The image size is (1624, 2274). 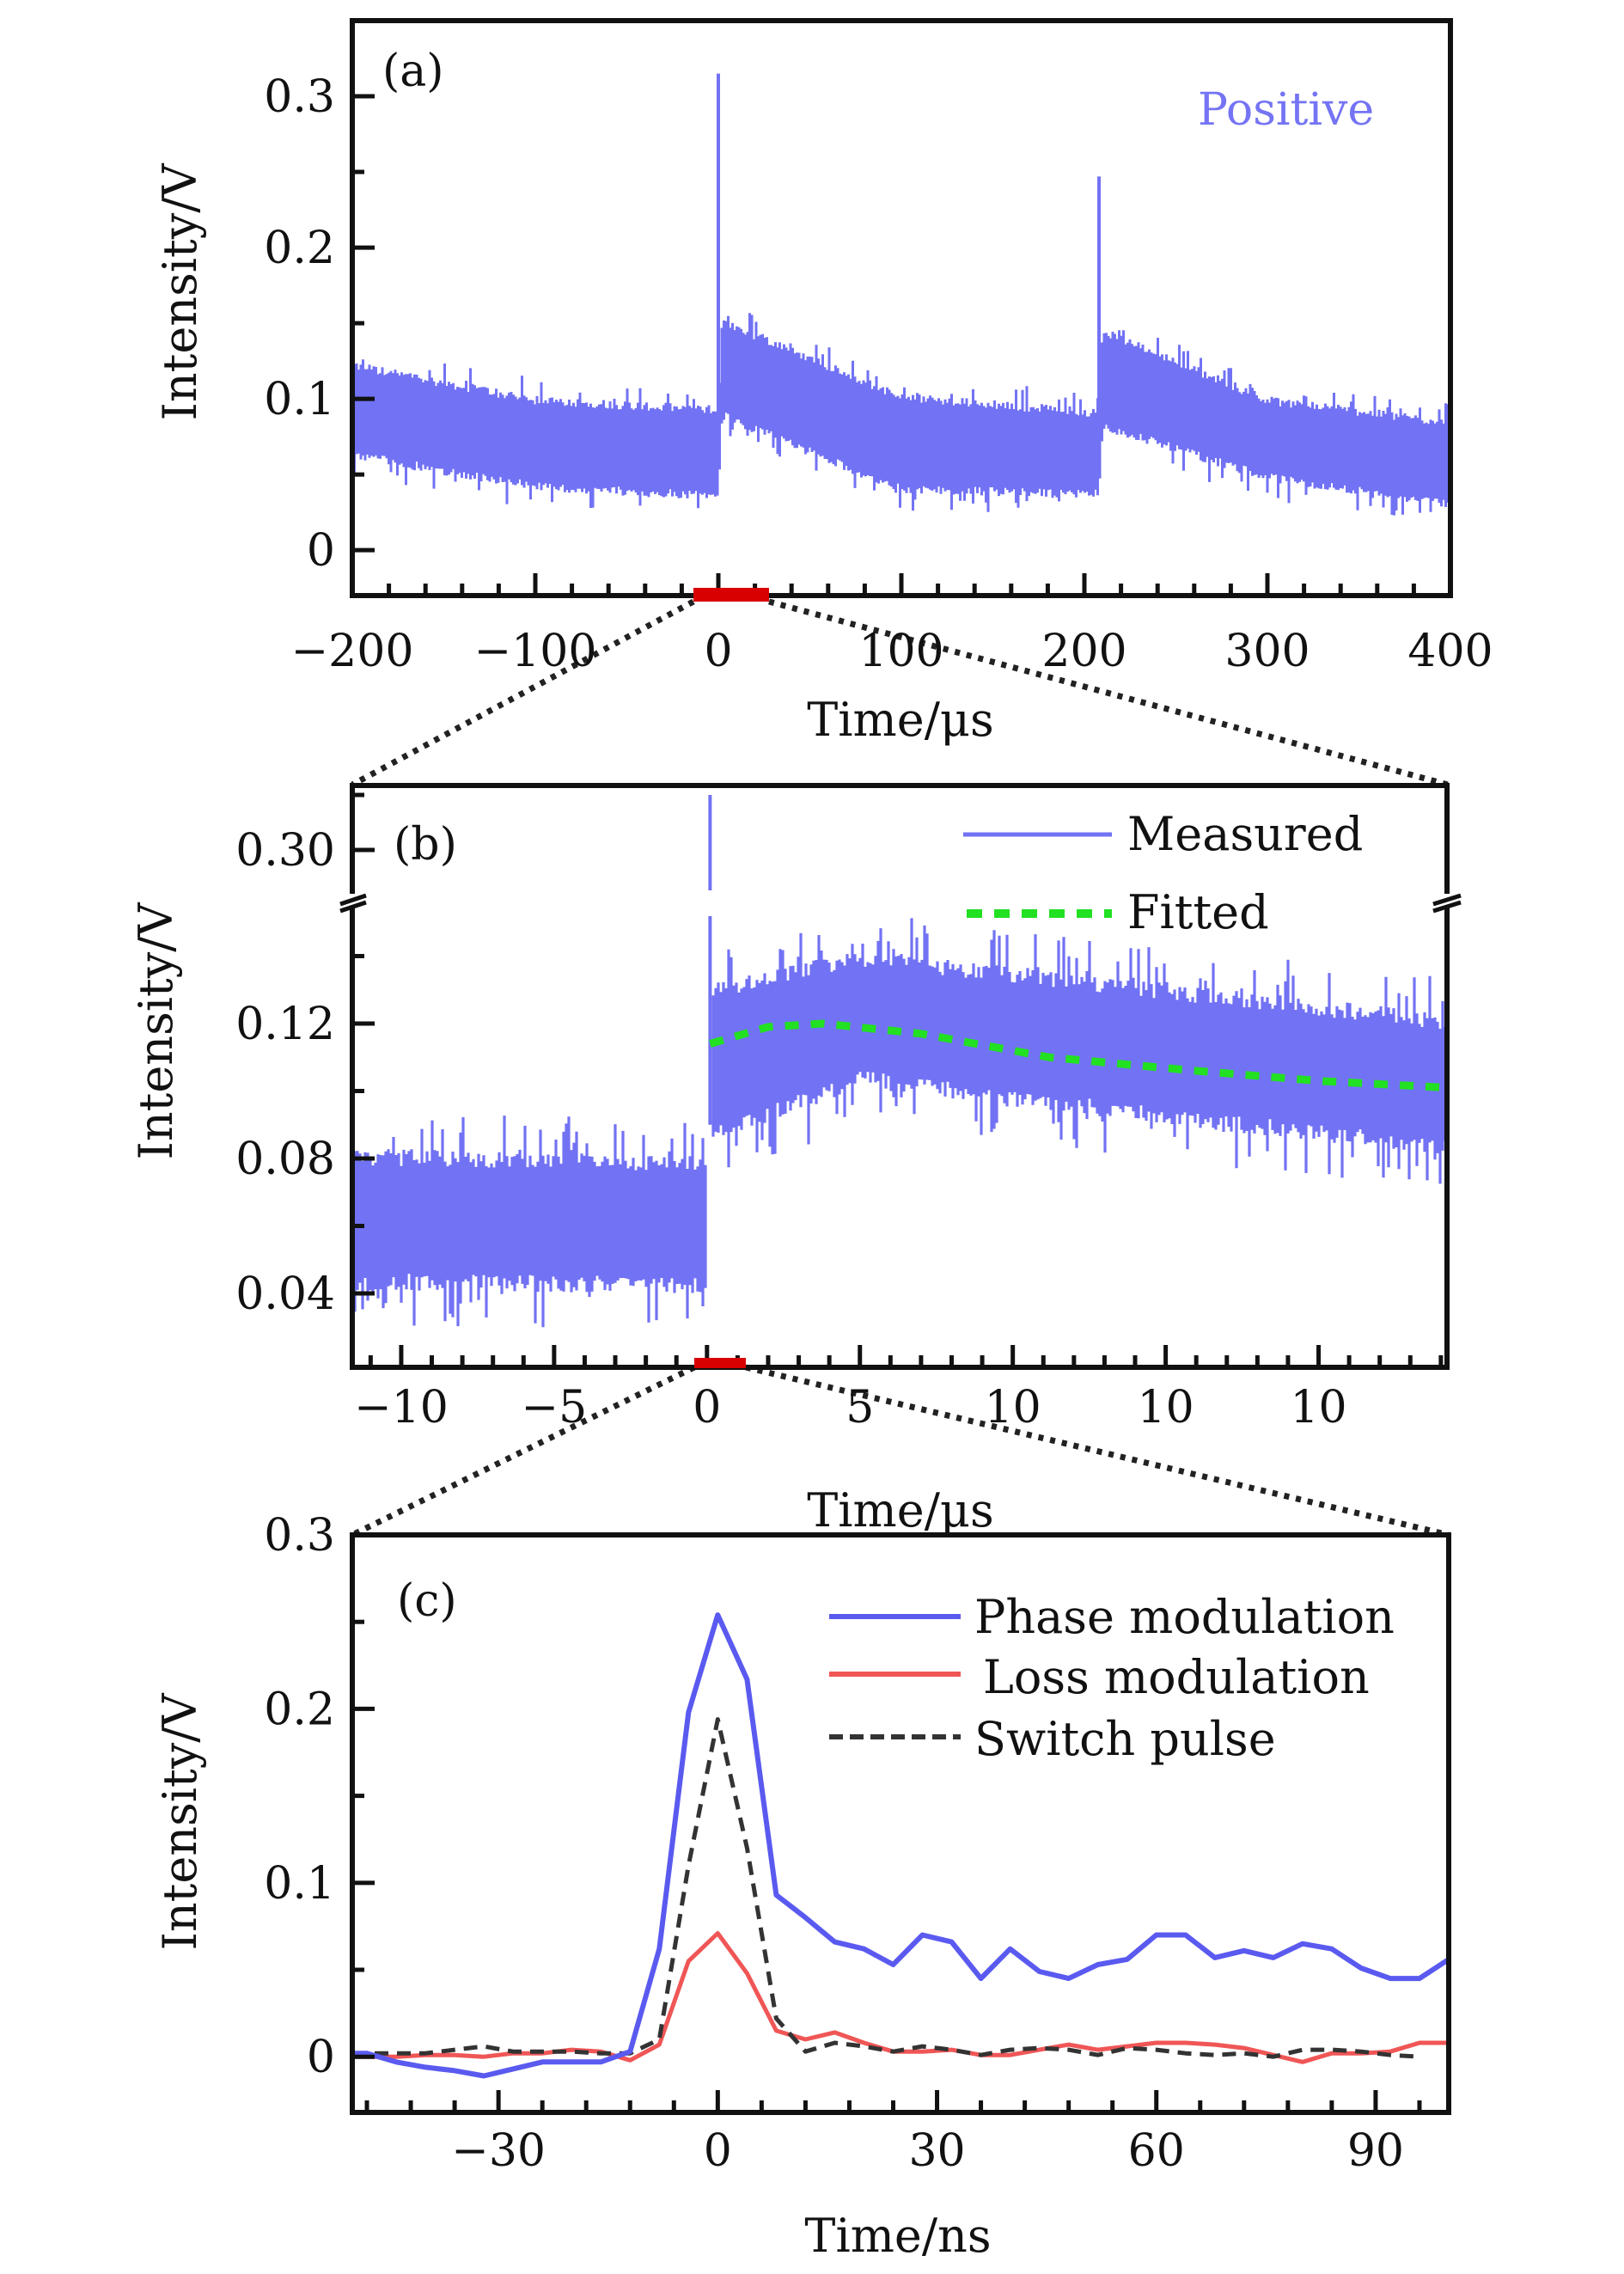 What do you see at coordinates (285, 1159) in the screenshot?
I see `y-tick-label: 0.08` at bounding box center [285, 1159].